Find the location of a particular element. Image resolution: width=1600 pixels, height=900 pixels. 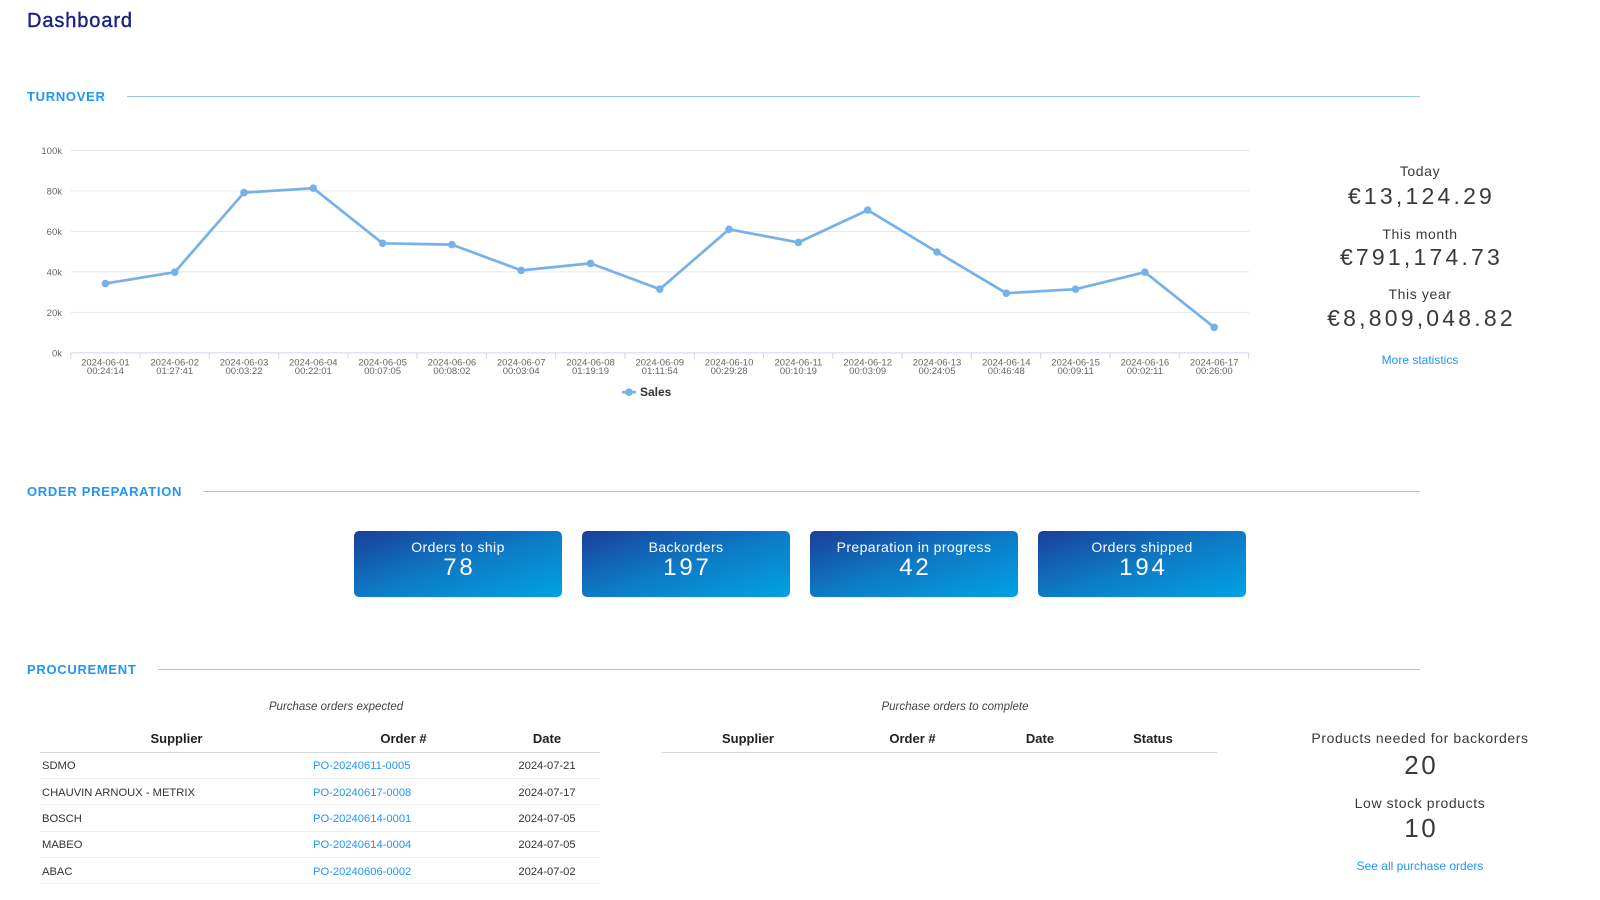

svg-text: 2024-06-03 is located at coordinates (244, 363).